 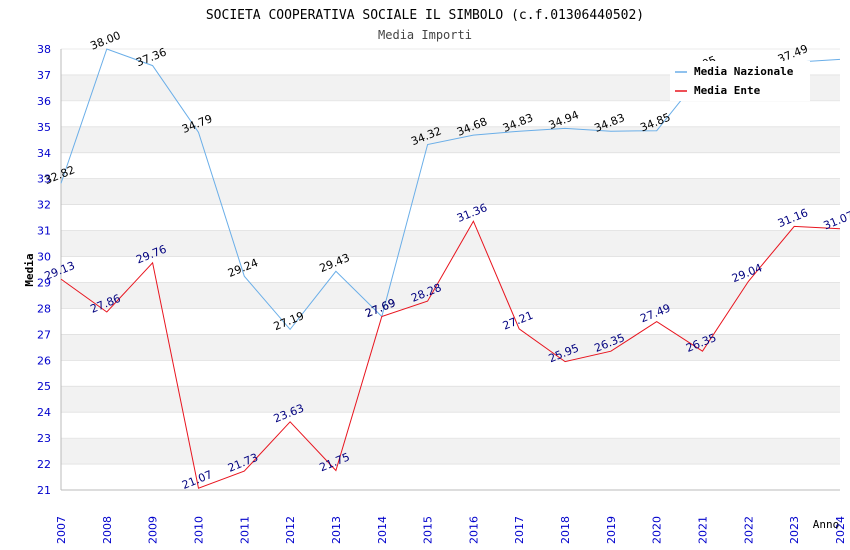 I want to click on x-tick-label: 2021, so click(x=703, y=530).